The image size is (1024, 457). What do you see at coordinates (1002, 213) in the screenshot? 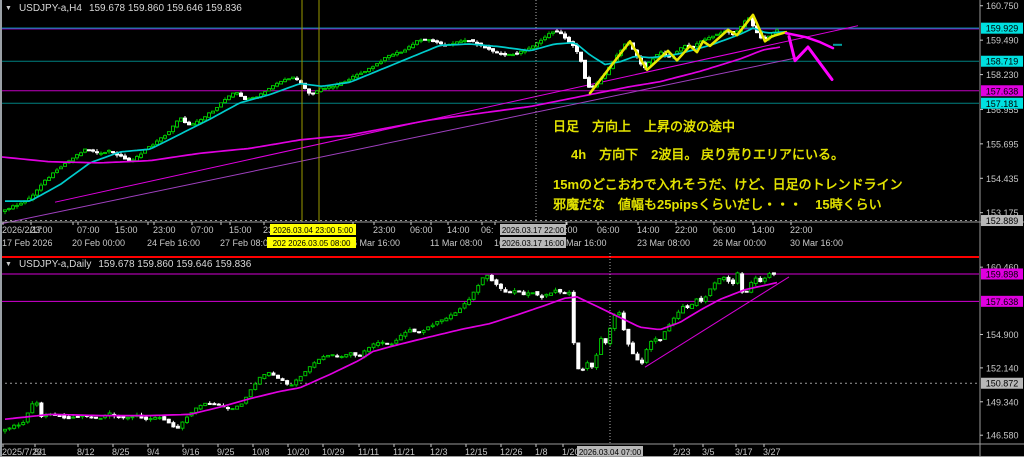
I see `svg-text: 153.175` at bounding box center [1002, 213].